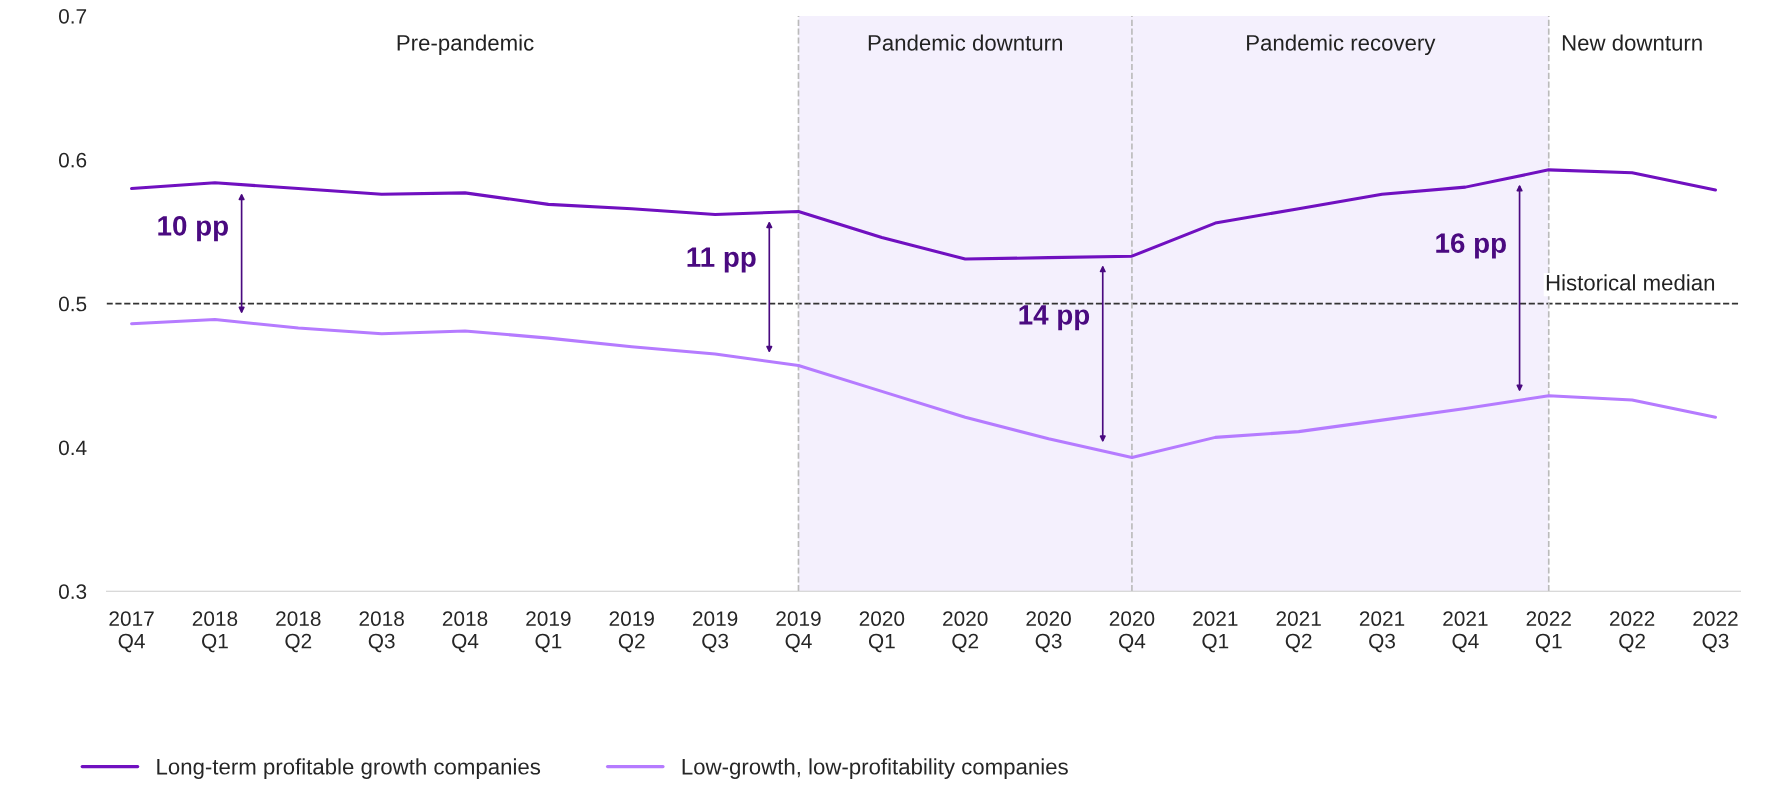 The width and height of the screenshot is (1776, 799). I want to click on annotation: 11 pp, so click(721, 260).